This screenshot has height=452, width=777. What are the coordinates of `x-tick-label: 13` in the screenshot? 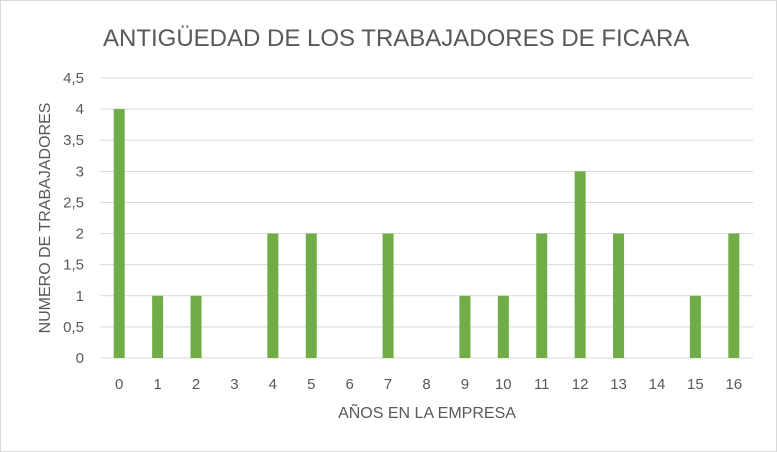 It's located at (618, 384).